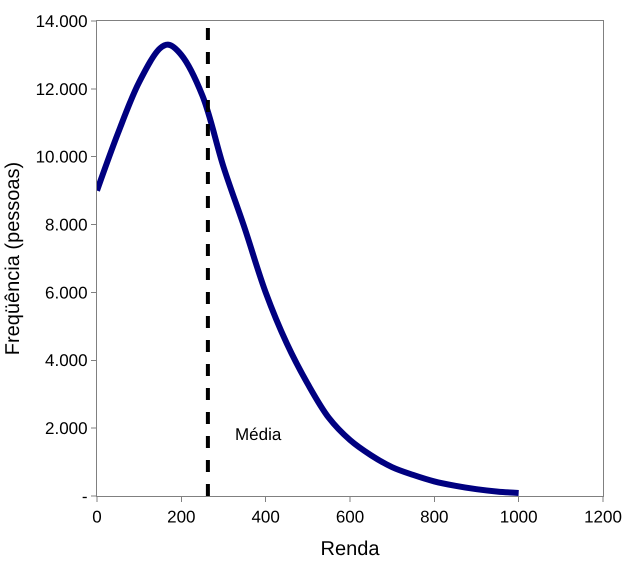 This screenshot has height=567, width=634. What do you see at coordinates (519, 516) in the screenshot?
I see `x-tick-label: 1000` at bounding box center [519, 516].